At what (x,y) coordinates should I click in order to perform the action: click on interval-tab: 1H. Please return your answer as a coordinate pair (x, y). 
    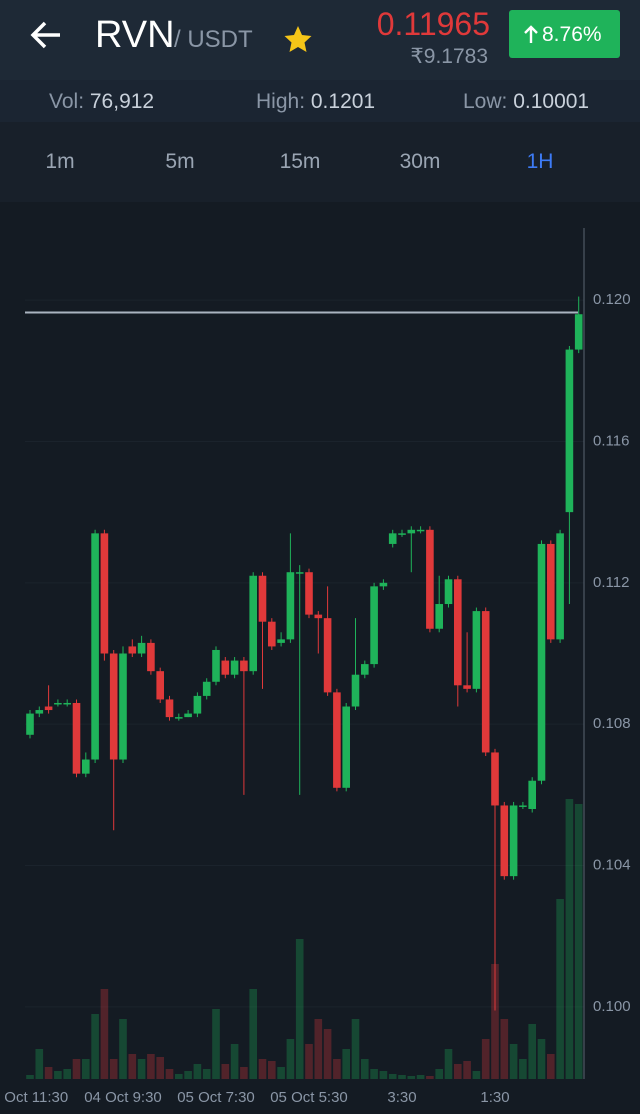
    Looking at the image, I should click on (540, 161).